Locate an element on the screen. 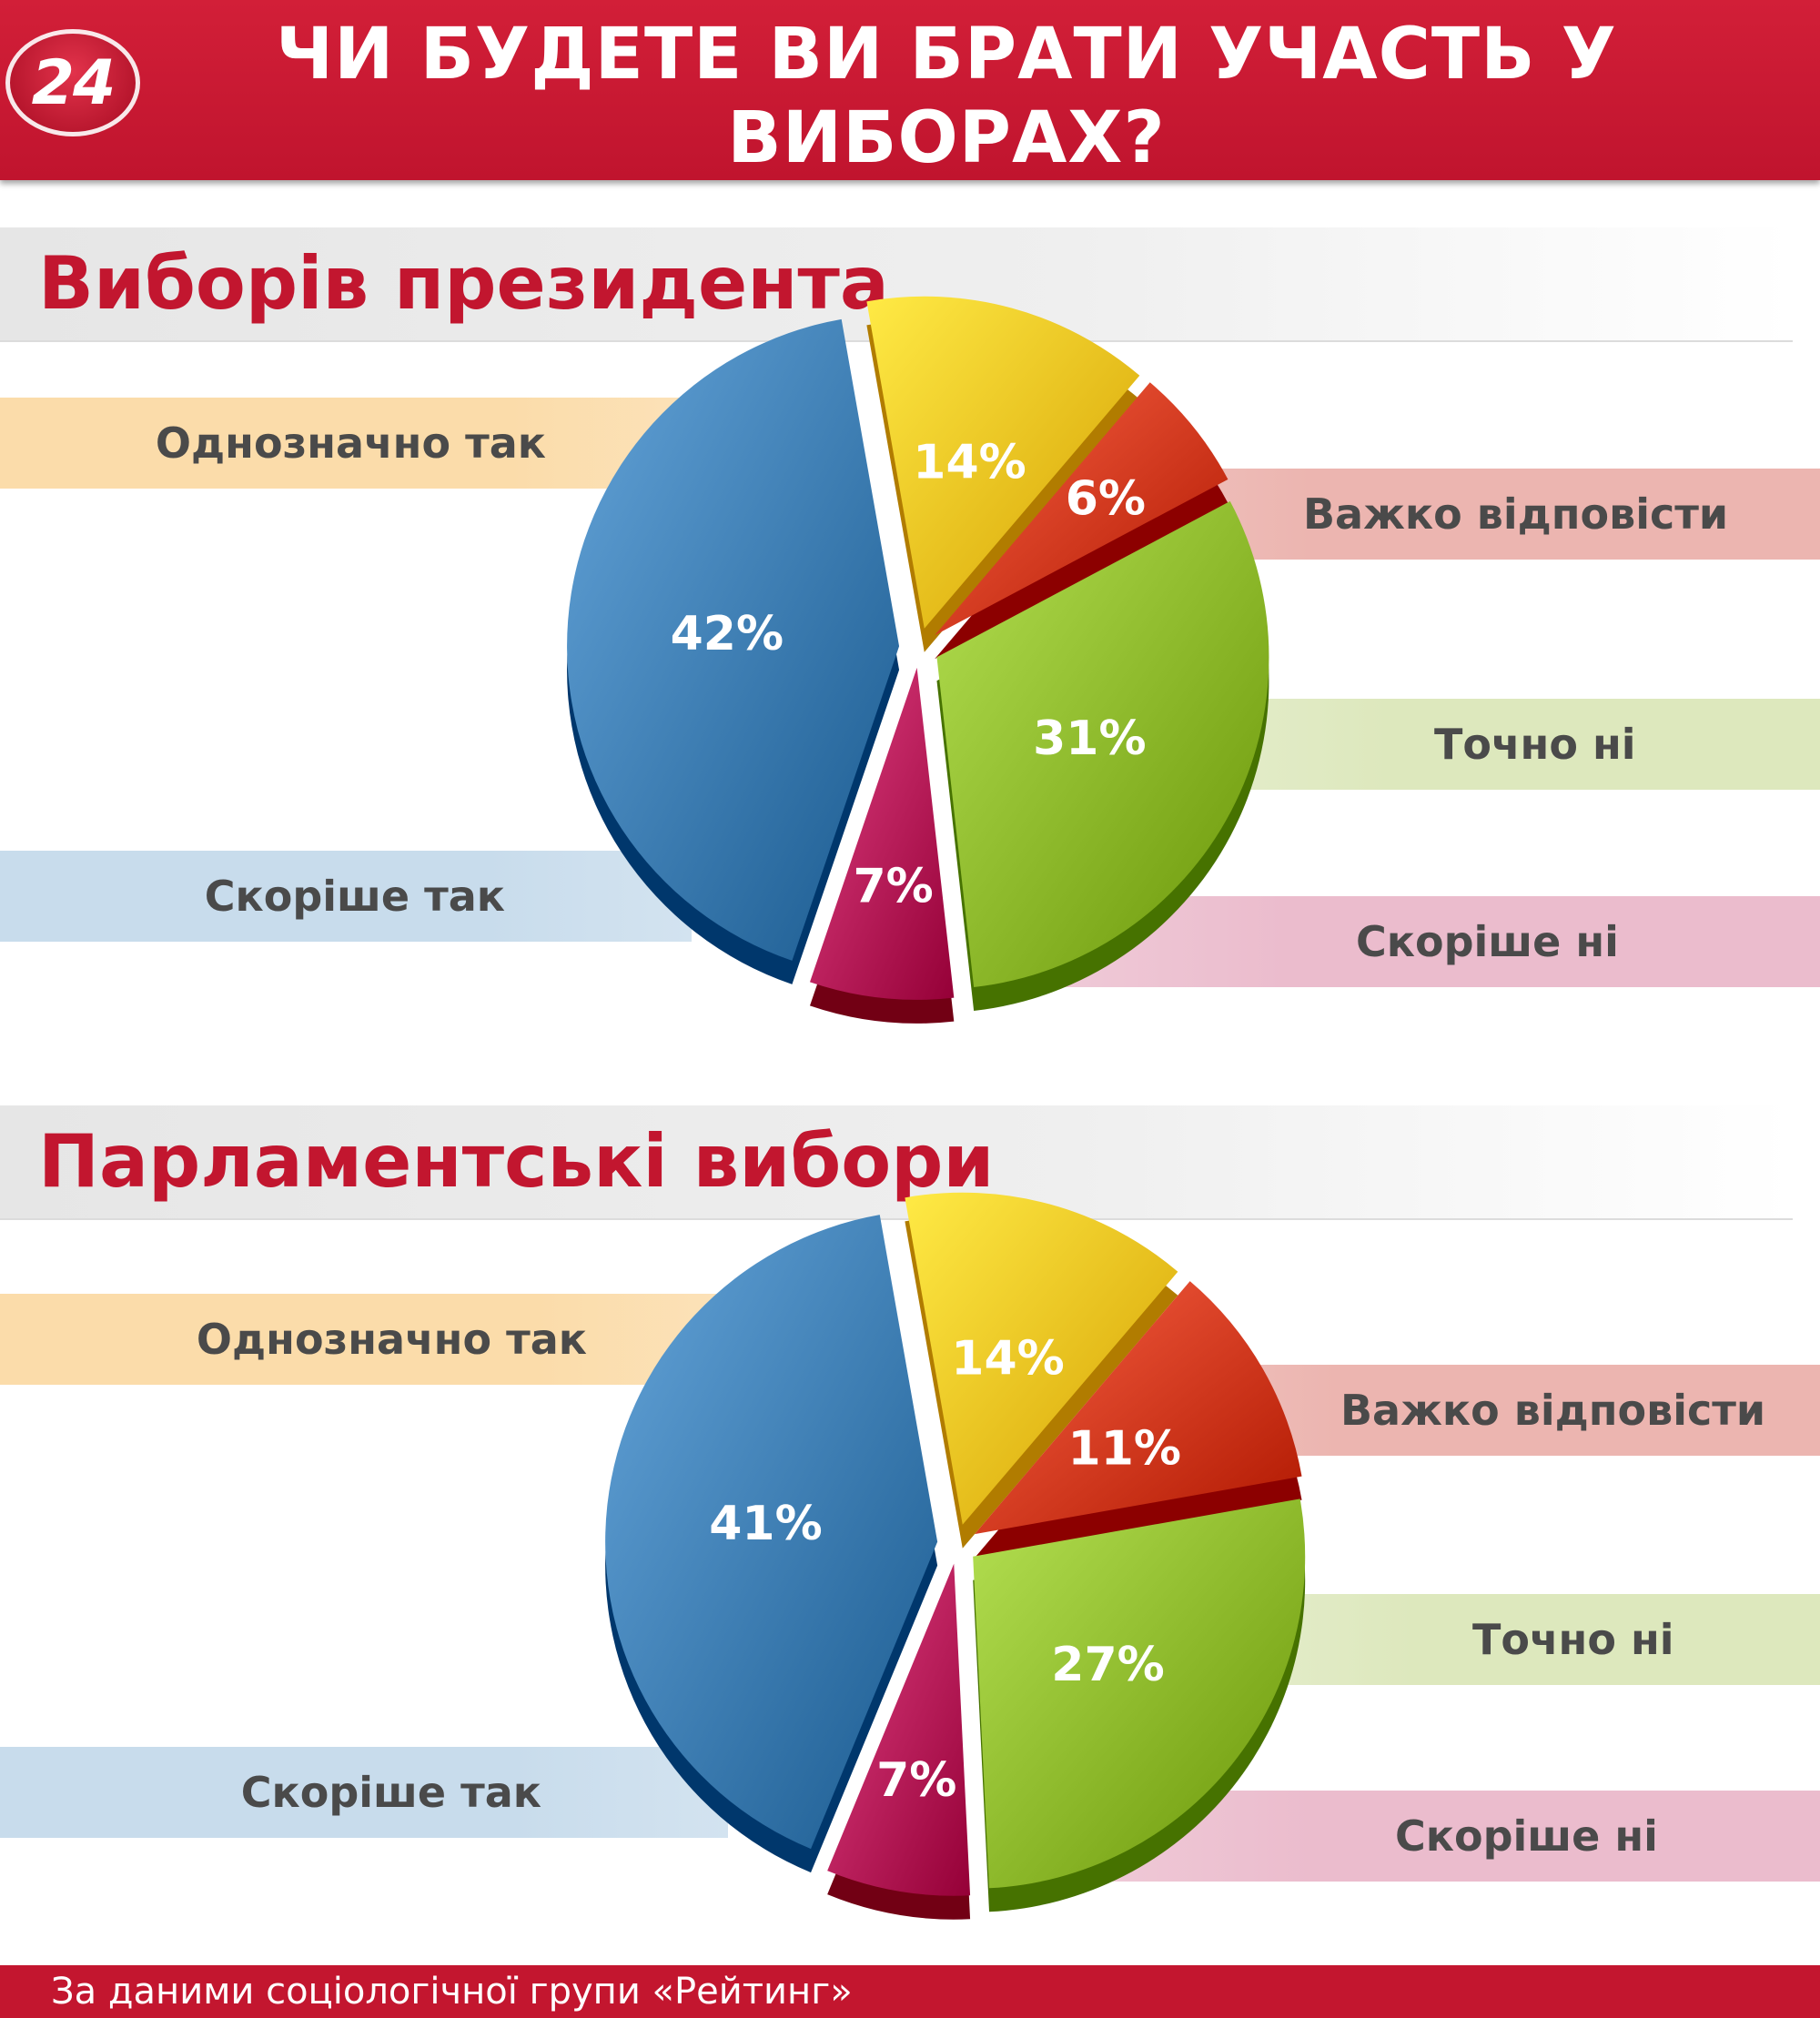 This screenshot has width=1820, height=2018. section-title-parliament: Парламентські вибори is located at coordinates (517, 1161).